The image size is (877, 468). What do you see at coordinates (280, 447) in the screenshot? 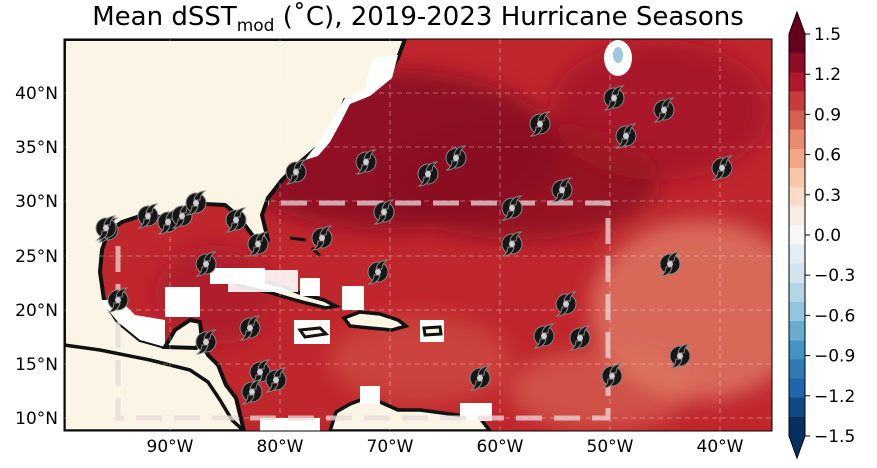
I see `lon-label-80w: 80°W` at bounding box center [280, 447].